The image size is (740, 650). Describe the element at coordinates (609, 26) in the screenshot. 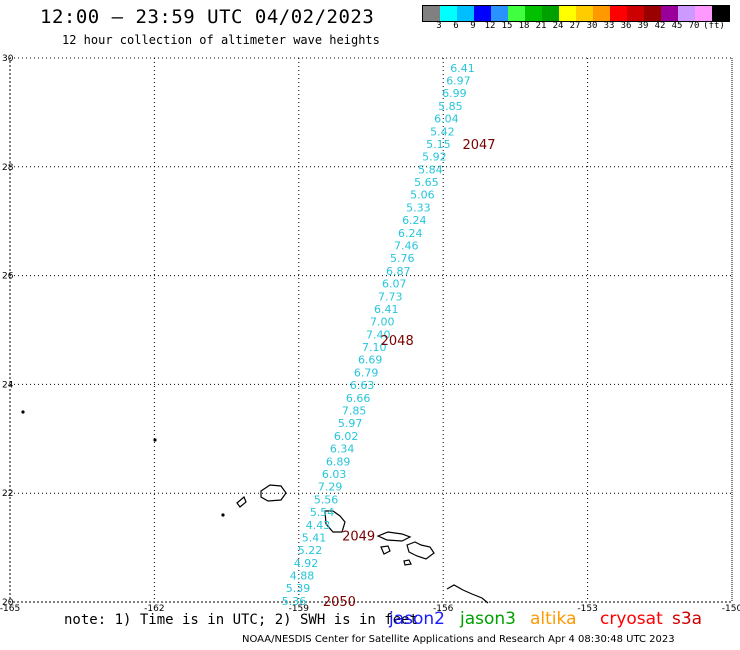

I see `color-tick-10: 33` at that location.